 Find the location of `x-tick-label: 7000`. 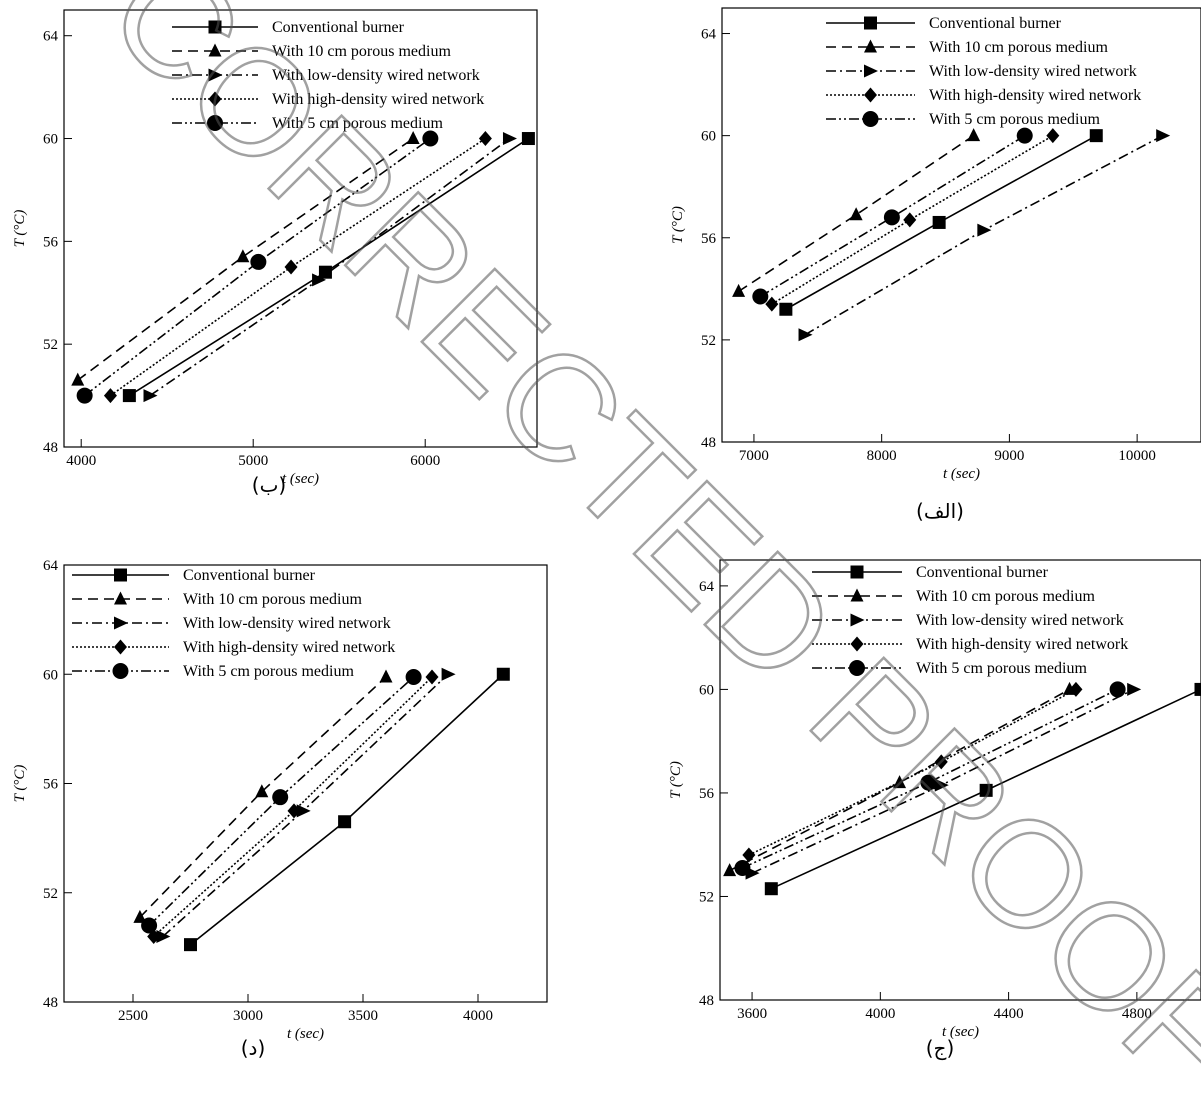

x-tick-label: 7000 is located at coordinates (754, 456).